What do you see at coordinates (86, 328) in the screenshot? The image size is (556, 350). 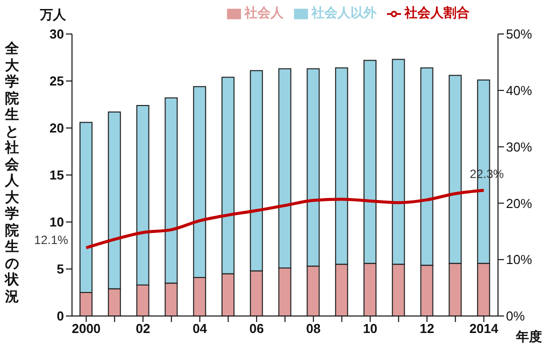 I see `x-tick-label: 2000` at bounding box center [86, 328].